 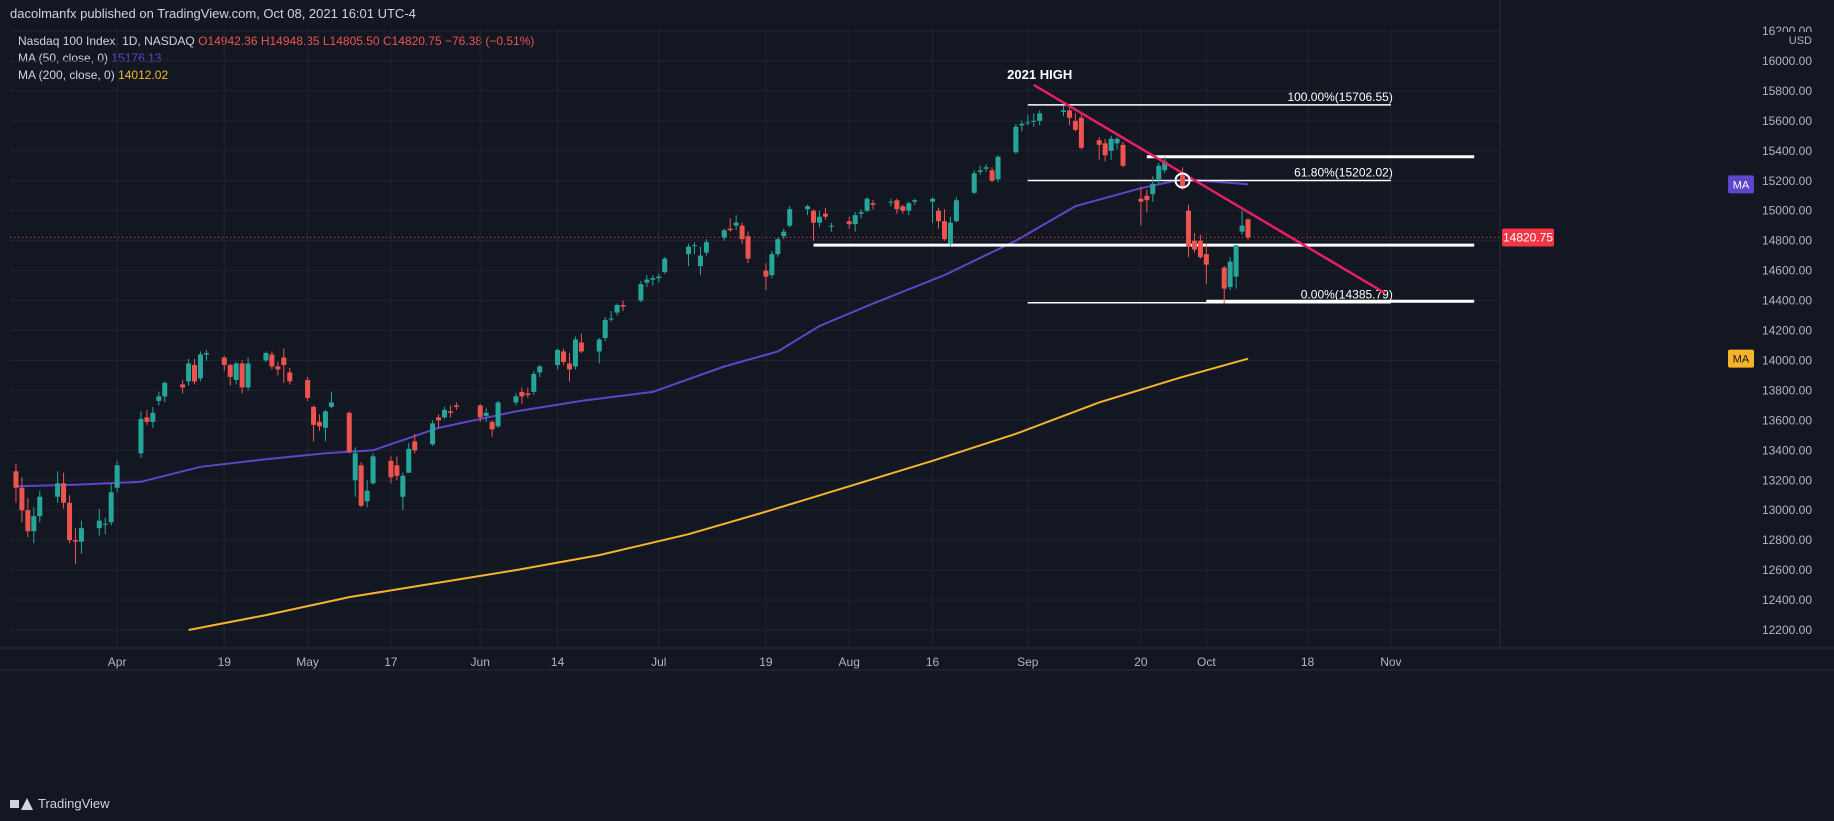 What do you see at coordinates (1787, 360) in the screenshot?
I see `price-tick-label: 14000.00` at bounding box center [1787, 360].